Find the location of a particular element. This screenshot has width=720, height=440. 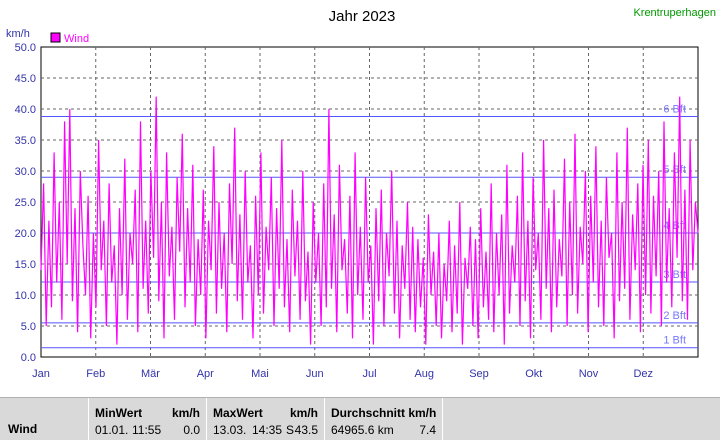

y-tick-label: 20.0 is located at coordinates (25, 234).